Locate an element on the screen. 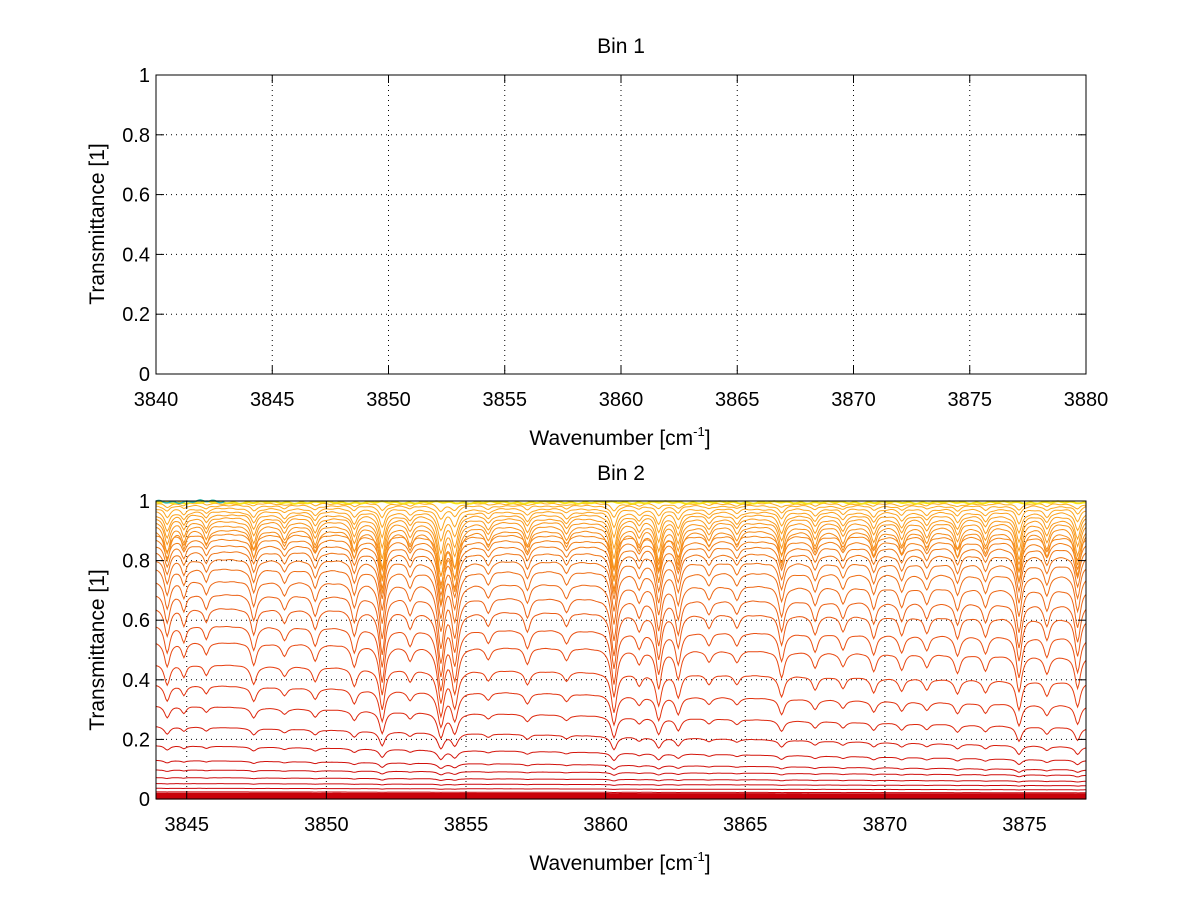  x-axis-label-superscript-bin-2: -1 is located at coordinates (699, 856).